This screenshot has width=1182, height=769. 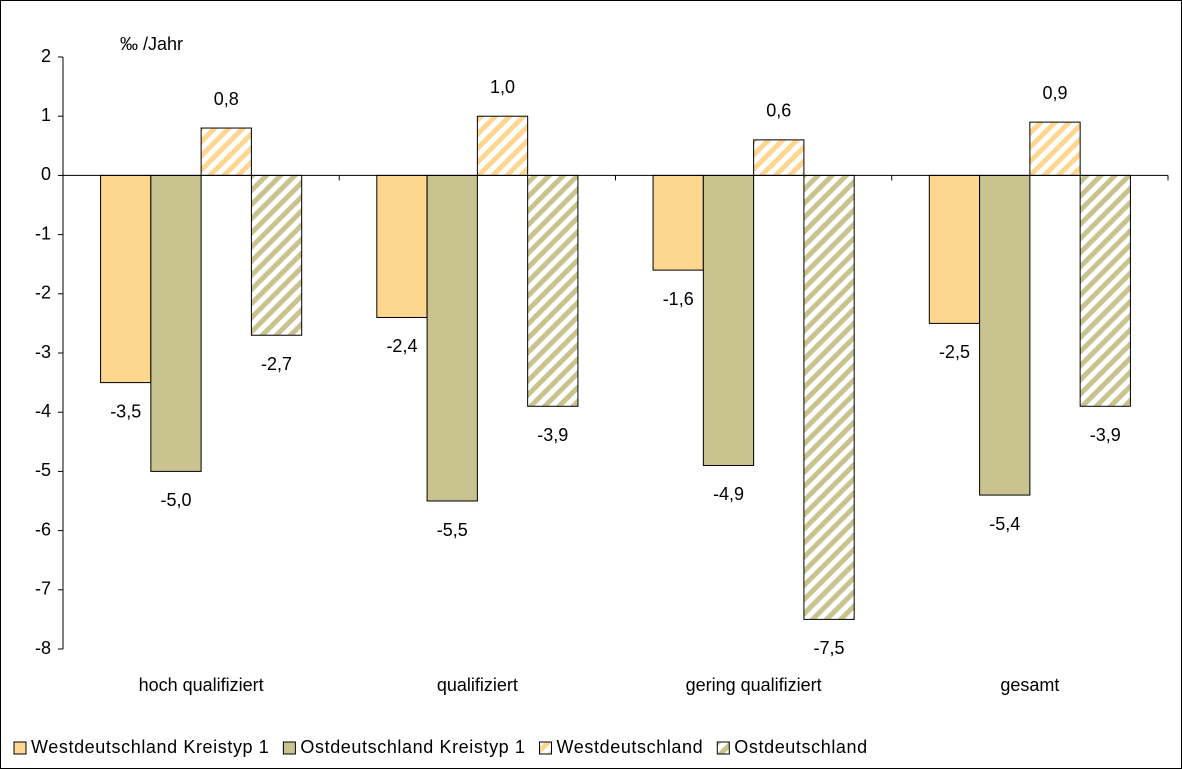 What do you see at coordinates (201, 685) in the screenshot?
I see `x-tick-label: hoch qualifiziert` at bounding box center [201, 685].